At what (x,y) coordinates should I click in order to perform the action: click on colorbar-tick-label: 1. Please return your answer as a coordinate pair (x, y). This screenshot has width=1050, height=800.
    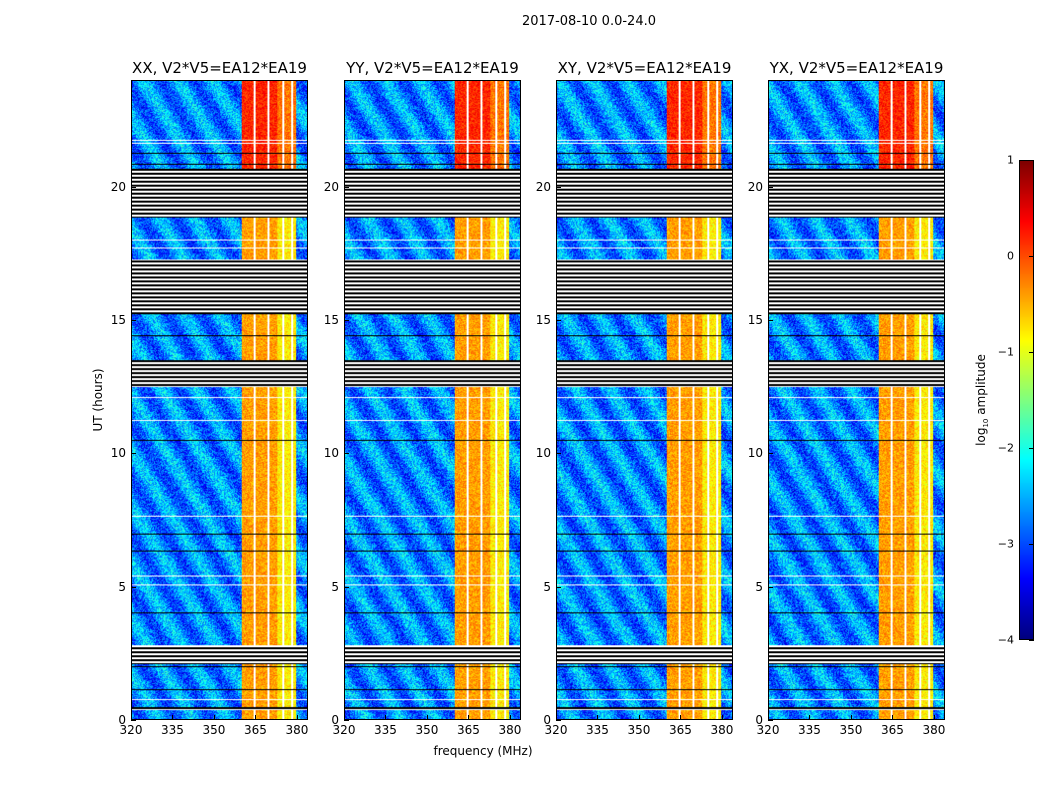
    Looking at the image, I should click on (1010, 160).